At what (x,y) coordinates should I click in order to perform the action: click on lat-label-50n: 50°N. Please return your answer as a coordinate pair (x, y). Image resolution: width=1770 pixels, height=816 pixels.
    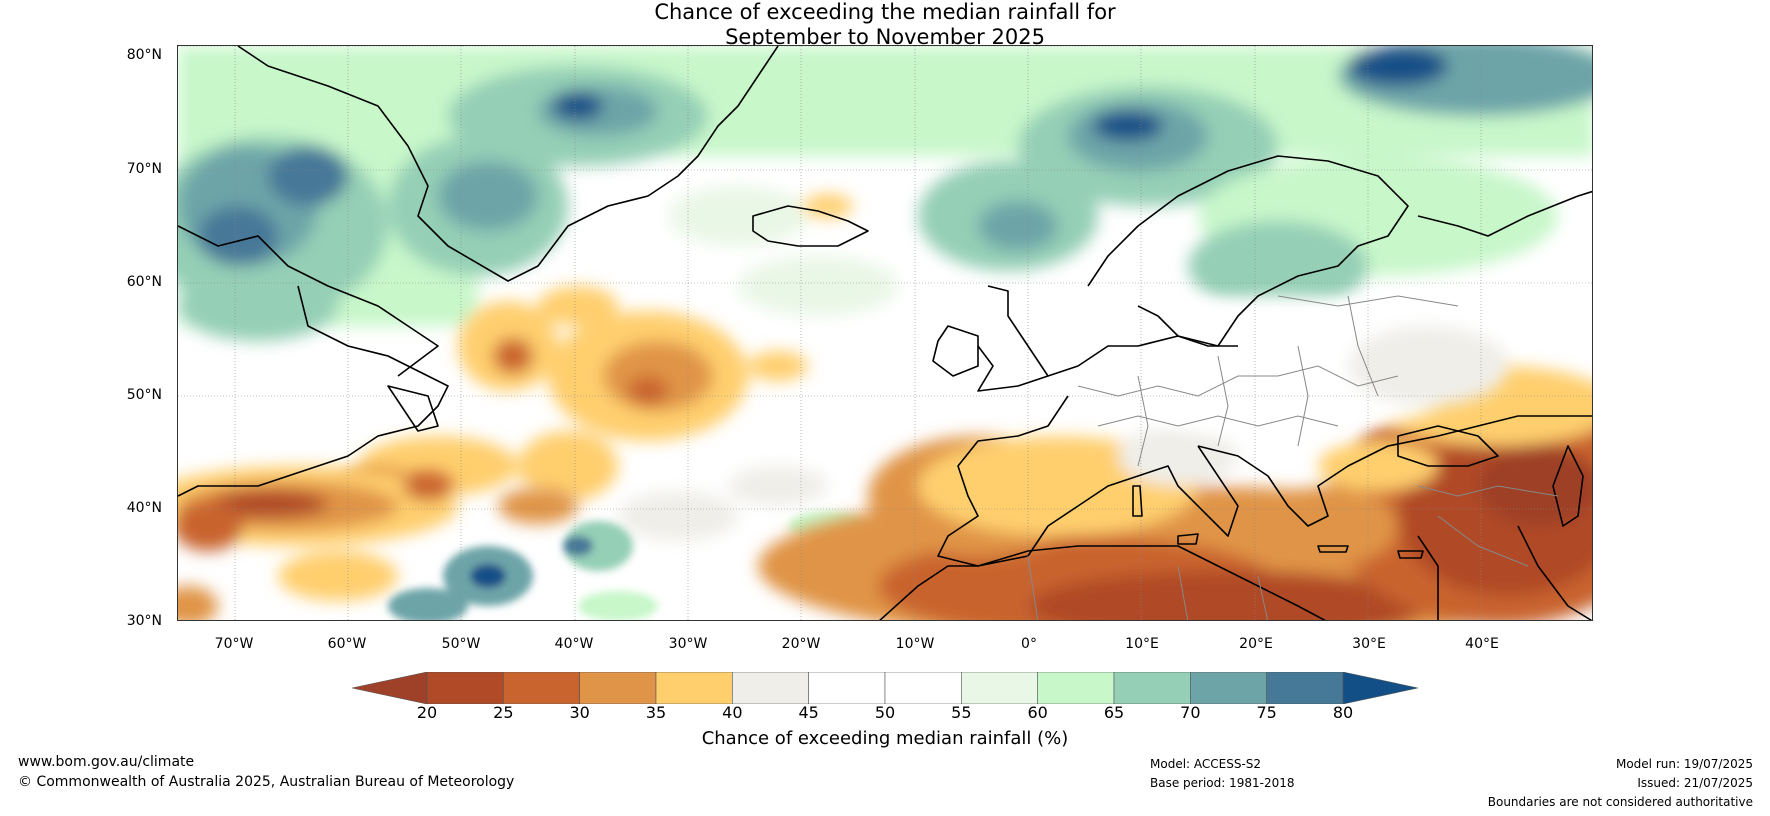
    Looking at the image, I should click on (144, 395).